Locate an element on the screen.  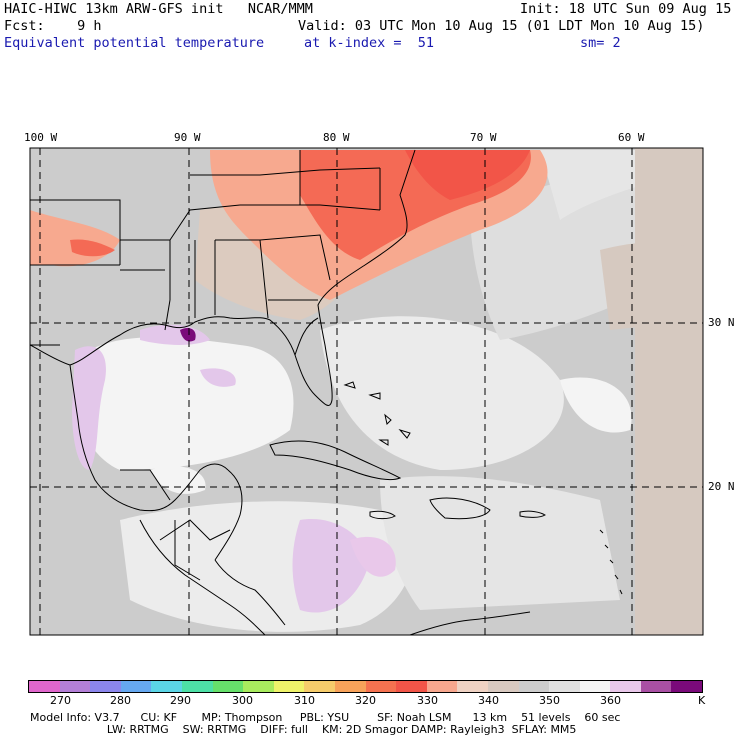
colorbar-tick: 270 is located at coordinates (60, 700).